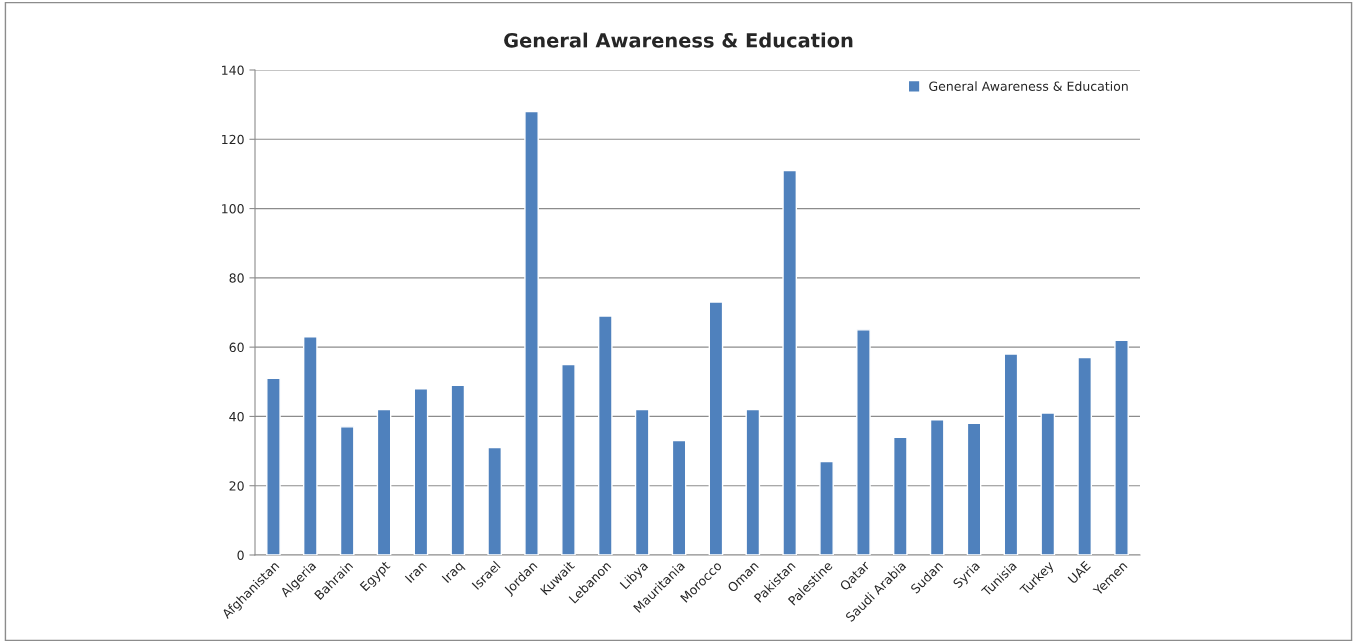  Describe the element at coordinates (236, 278) in the screenshot. I see `y-tick-label: 80` at that location.